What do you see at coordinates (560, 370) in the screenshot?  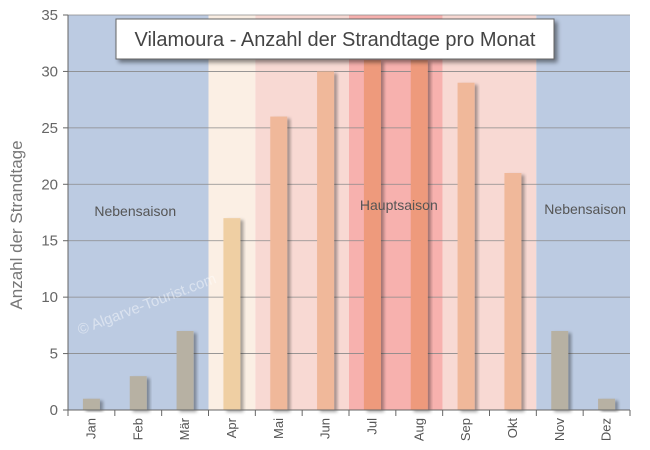 I see `bar-Nov` at bounding box center [560, 370].